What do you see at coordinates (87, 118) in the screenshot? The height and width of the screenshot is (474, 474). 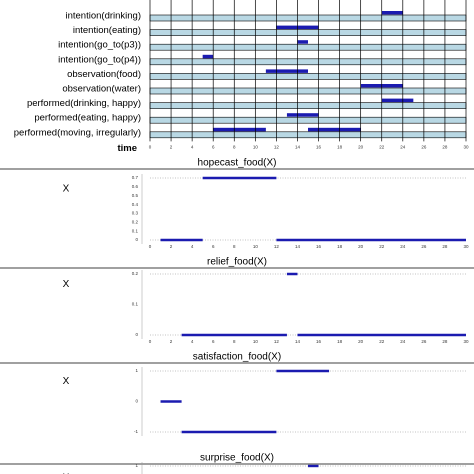 I see `row-label: performed(eating, happy)` at bounding box center [87, 118].